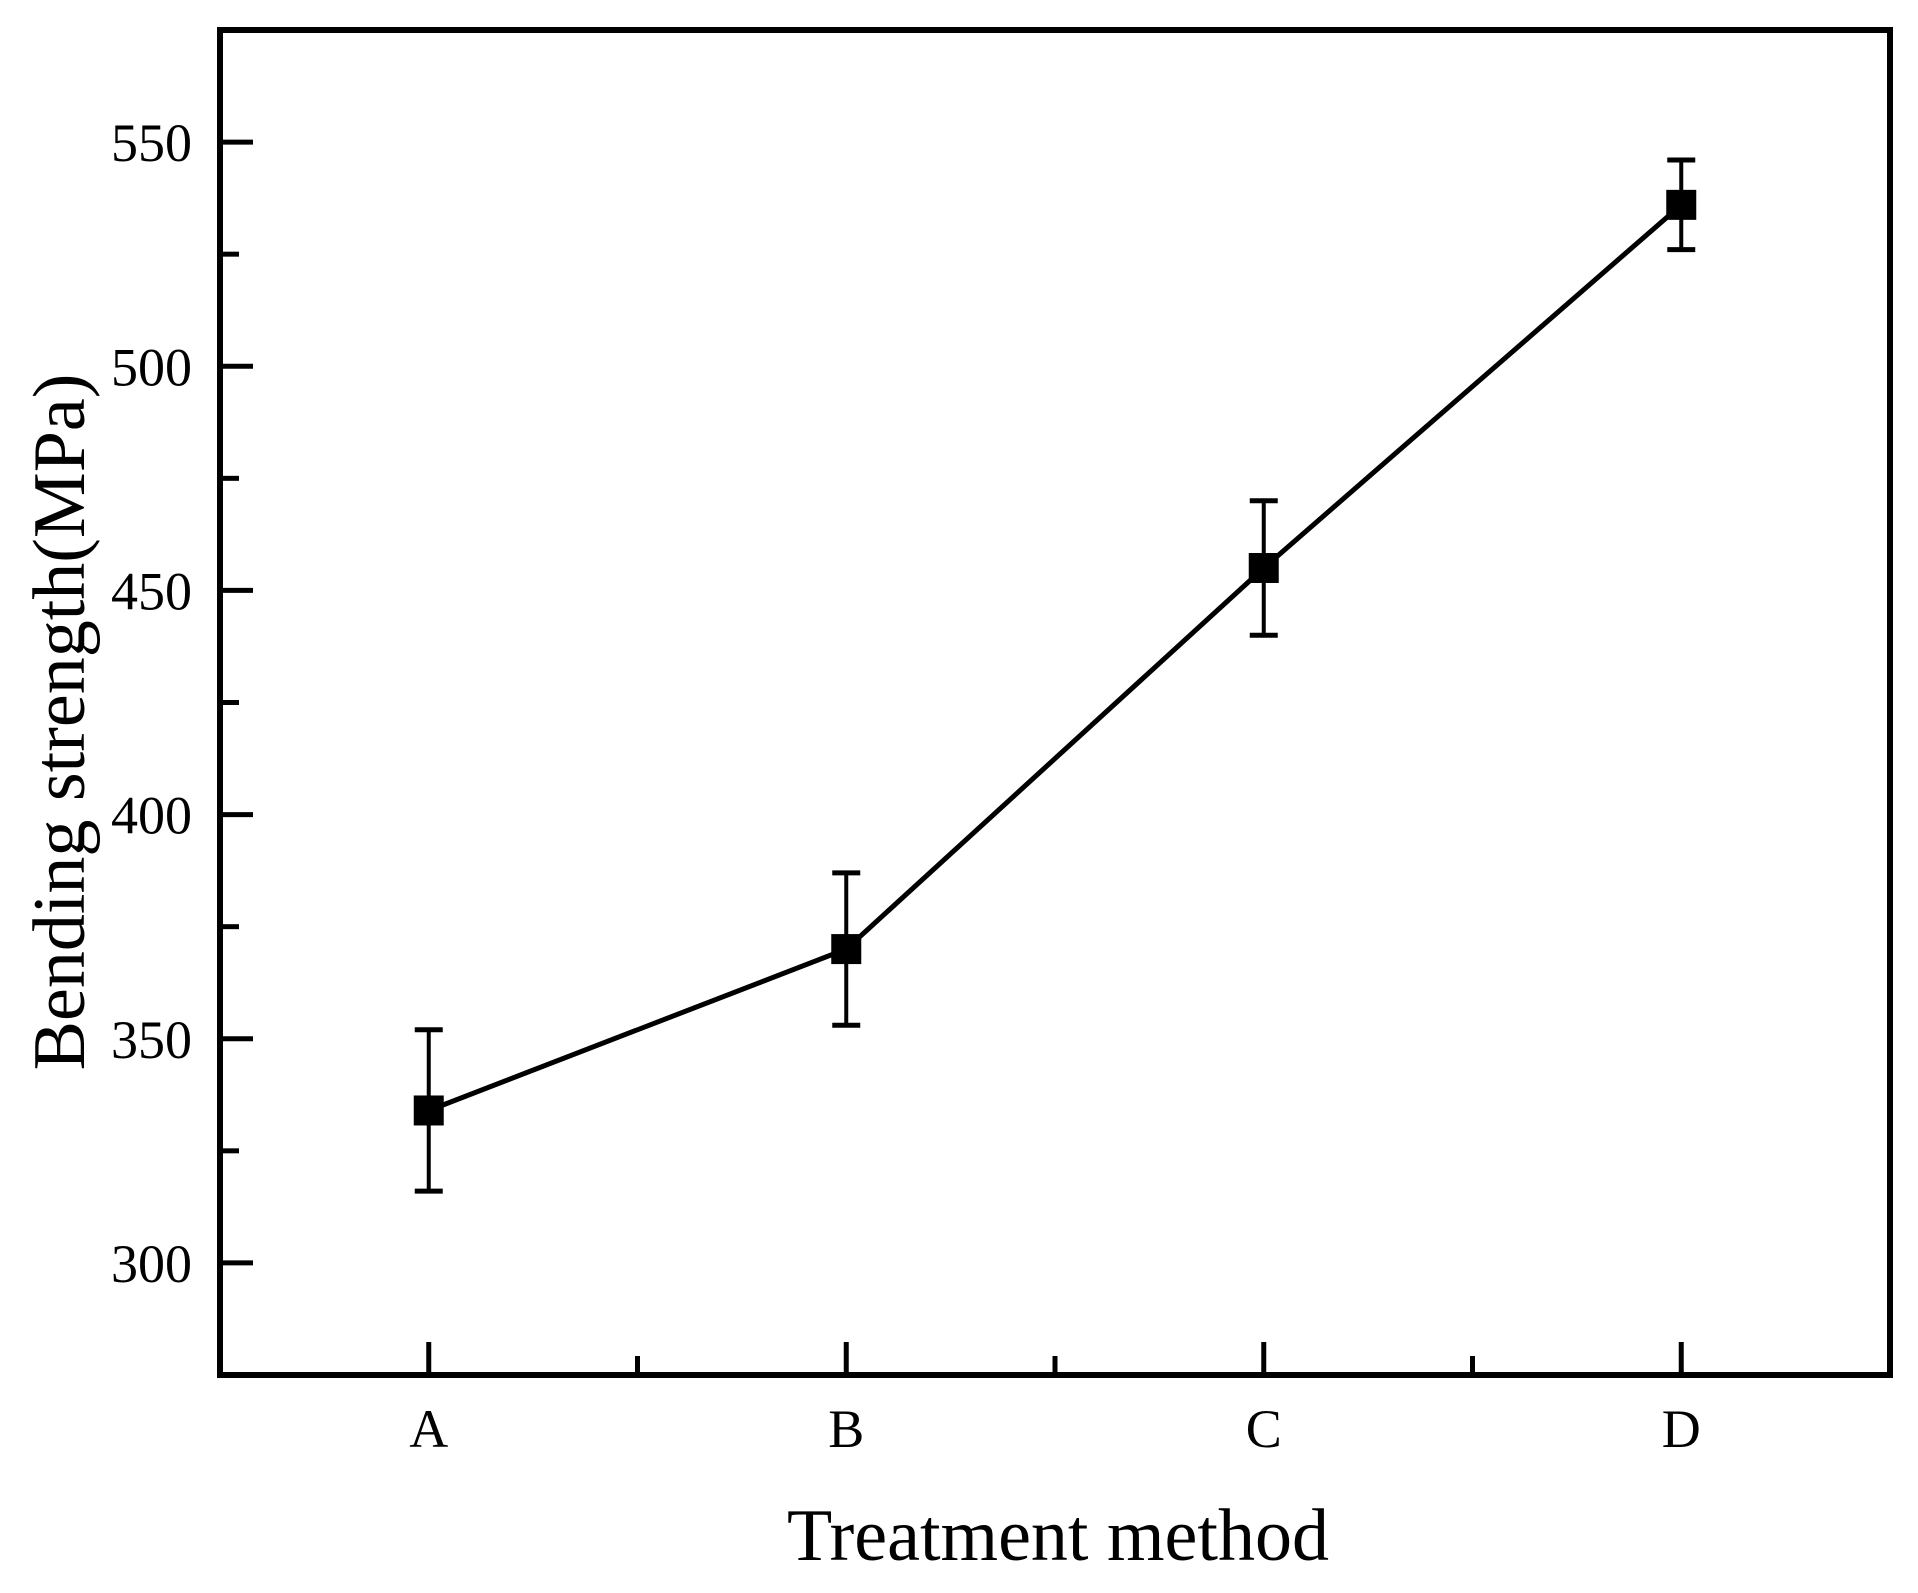  What do you see at coordinates (846, 949) in the screenshot?
I see `data-point-B` at bounding box center [846, 949].